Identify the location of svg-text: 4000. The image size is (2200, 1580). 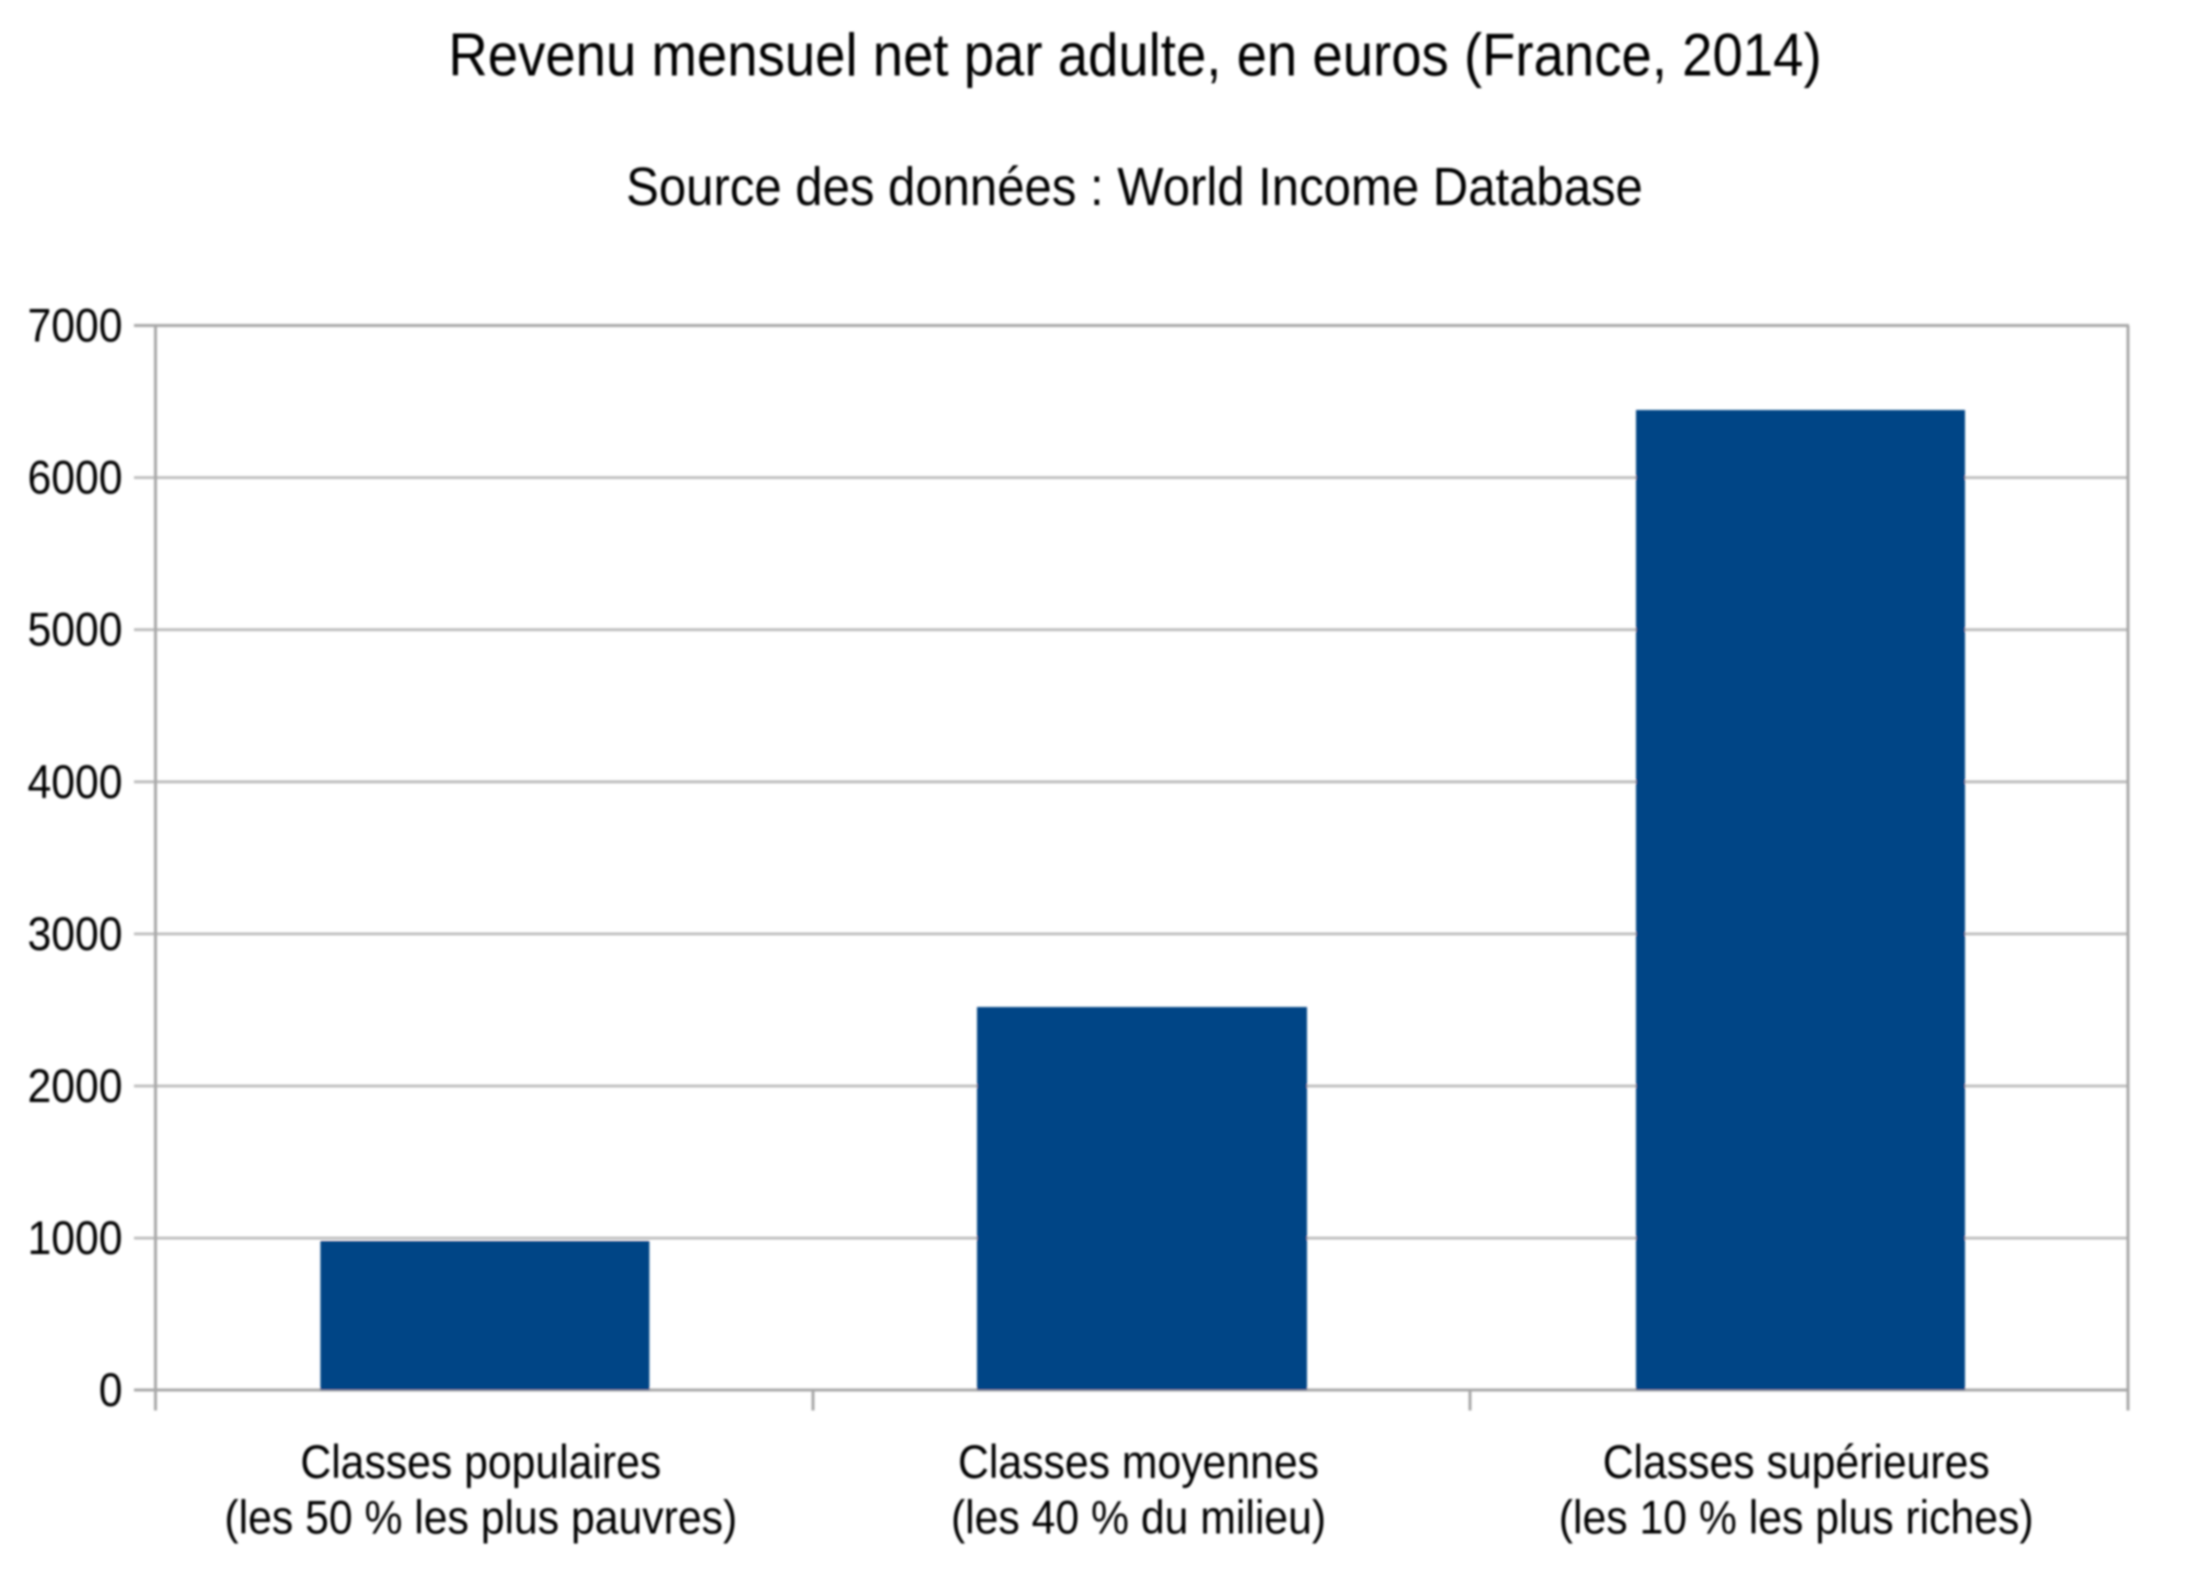
(74, 781).